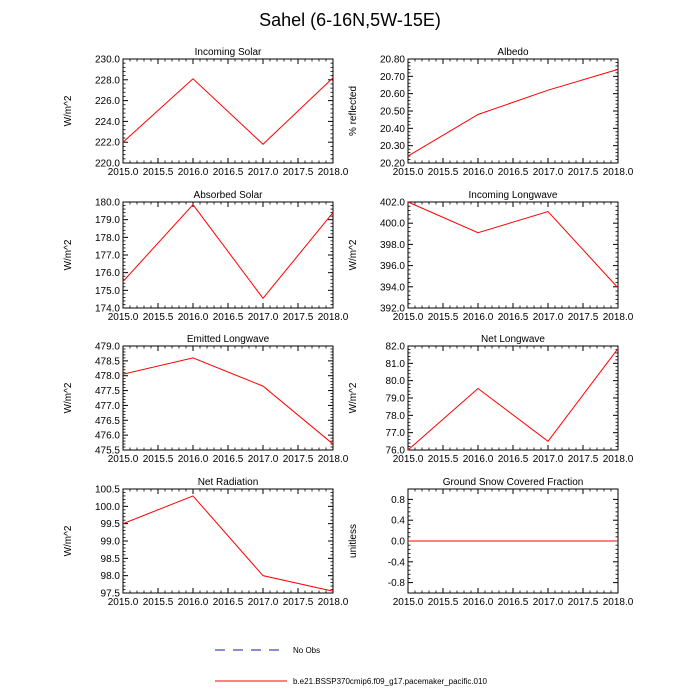 The image size is (700, 700). Describe the element at coordinates (392, 112) in the screenshot. I see `y-tick-label: 20.50` at that location.